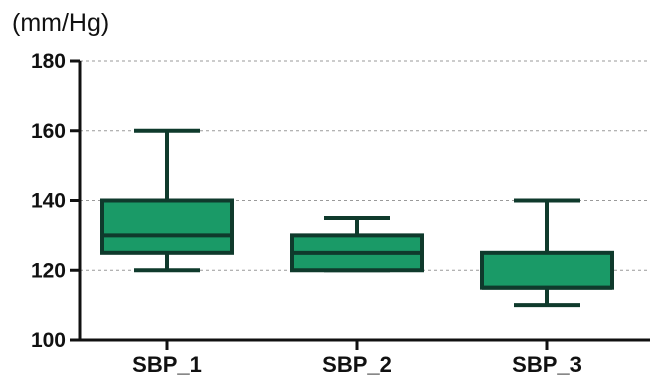  I want to click on y-tick-label-120: 120, so click(48, 270).